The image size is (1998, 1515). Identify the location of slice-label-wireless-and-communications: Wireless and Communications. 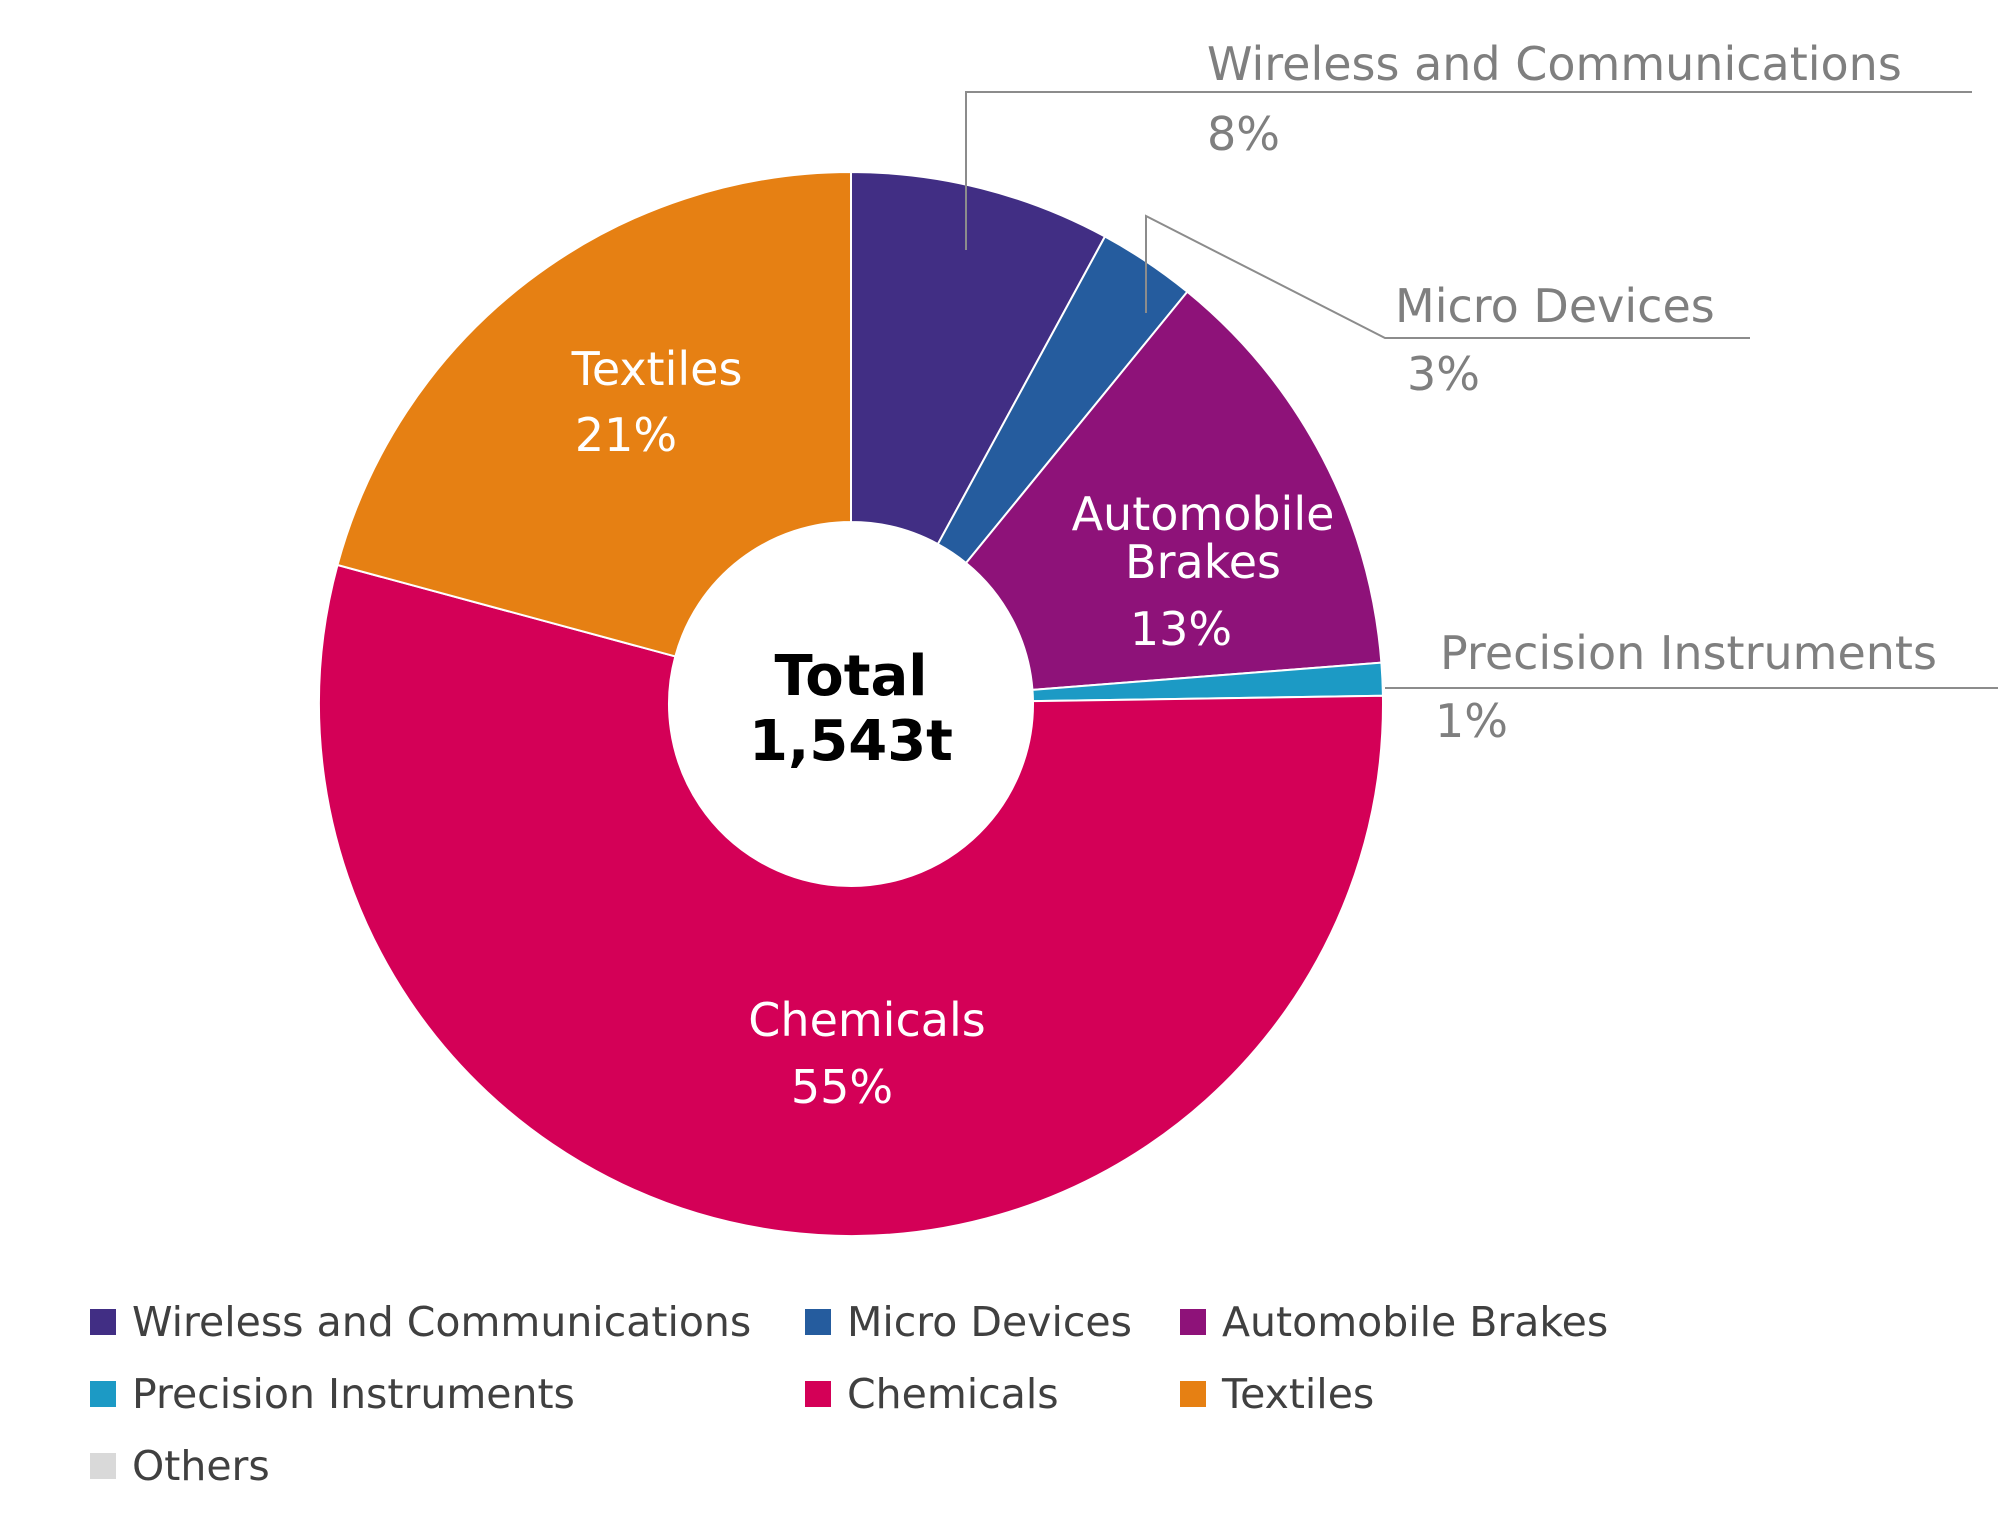
(1554, 64).